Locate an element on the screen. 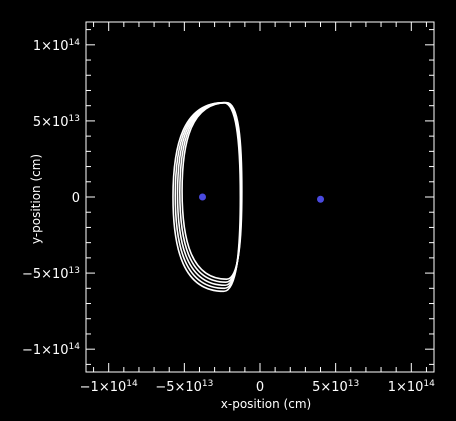  x-tick-label: −1×1014 is located at coordinates (109, 387).